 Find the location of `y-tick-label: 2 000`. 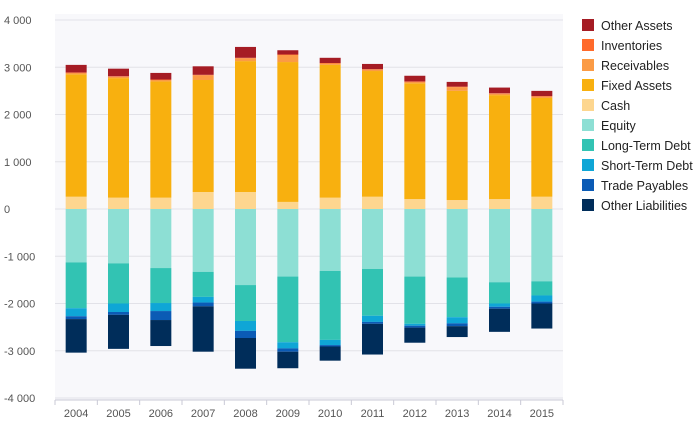

y-tick-label: 2 000 is located at coordinates (18, 116).